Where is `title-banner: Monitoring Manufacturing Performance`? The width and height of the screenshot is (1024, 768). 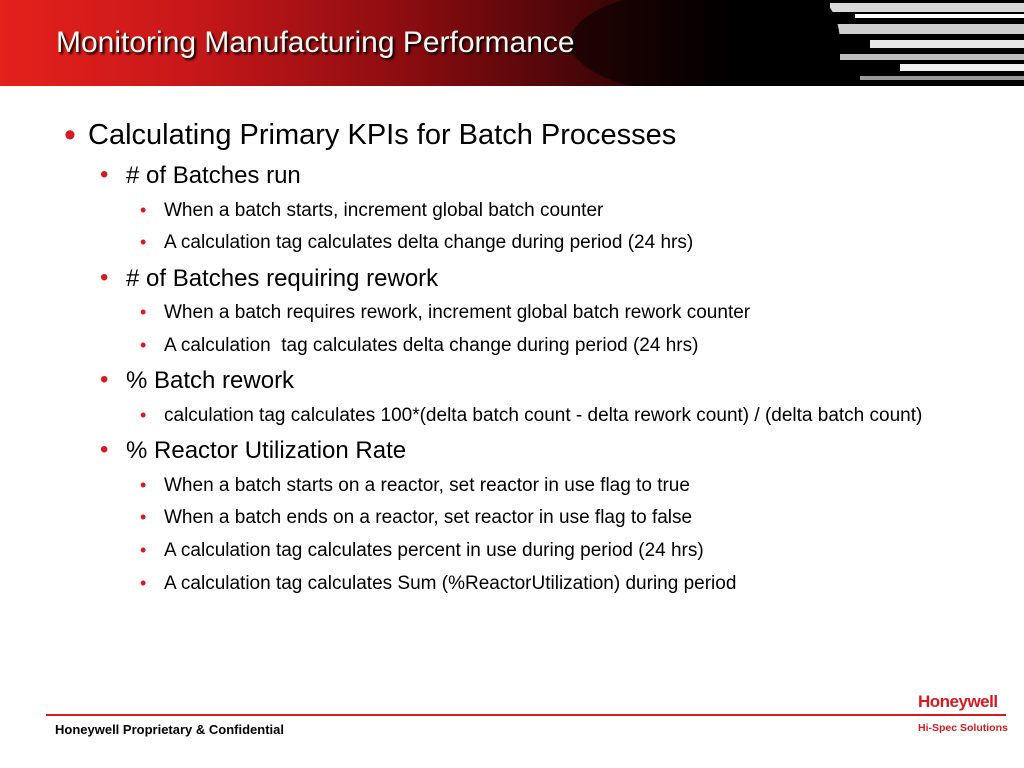 title-banner: Monitoring Manufacturing Performance is located at coordinates (512, 43).